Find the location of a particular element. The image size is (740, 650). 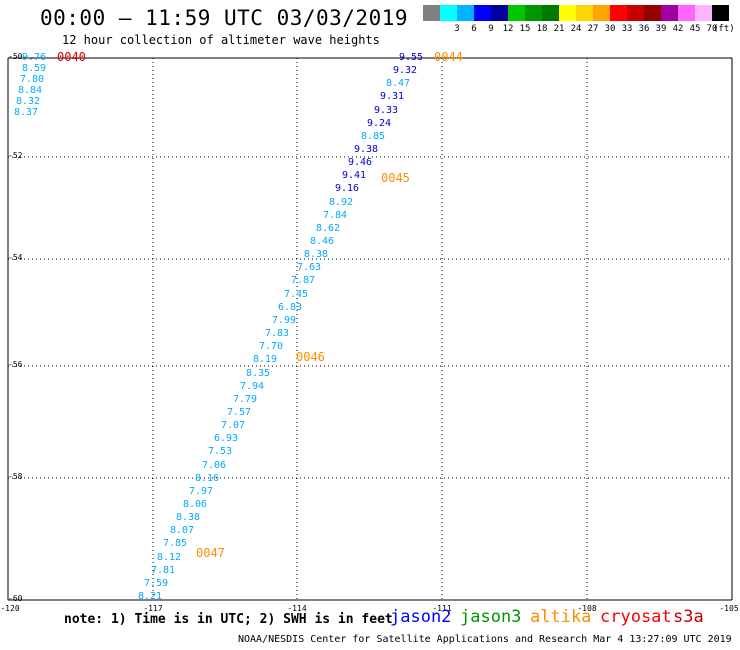

scale-label: 45 is located at coordinates (695, 29).